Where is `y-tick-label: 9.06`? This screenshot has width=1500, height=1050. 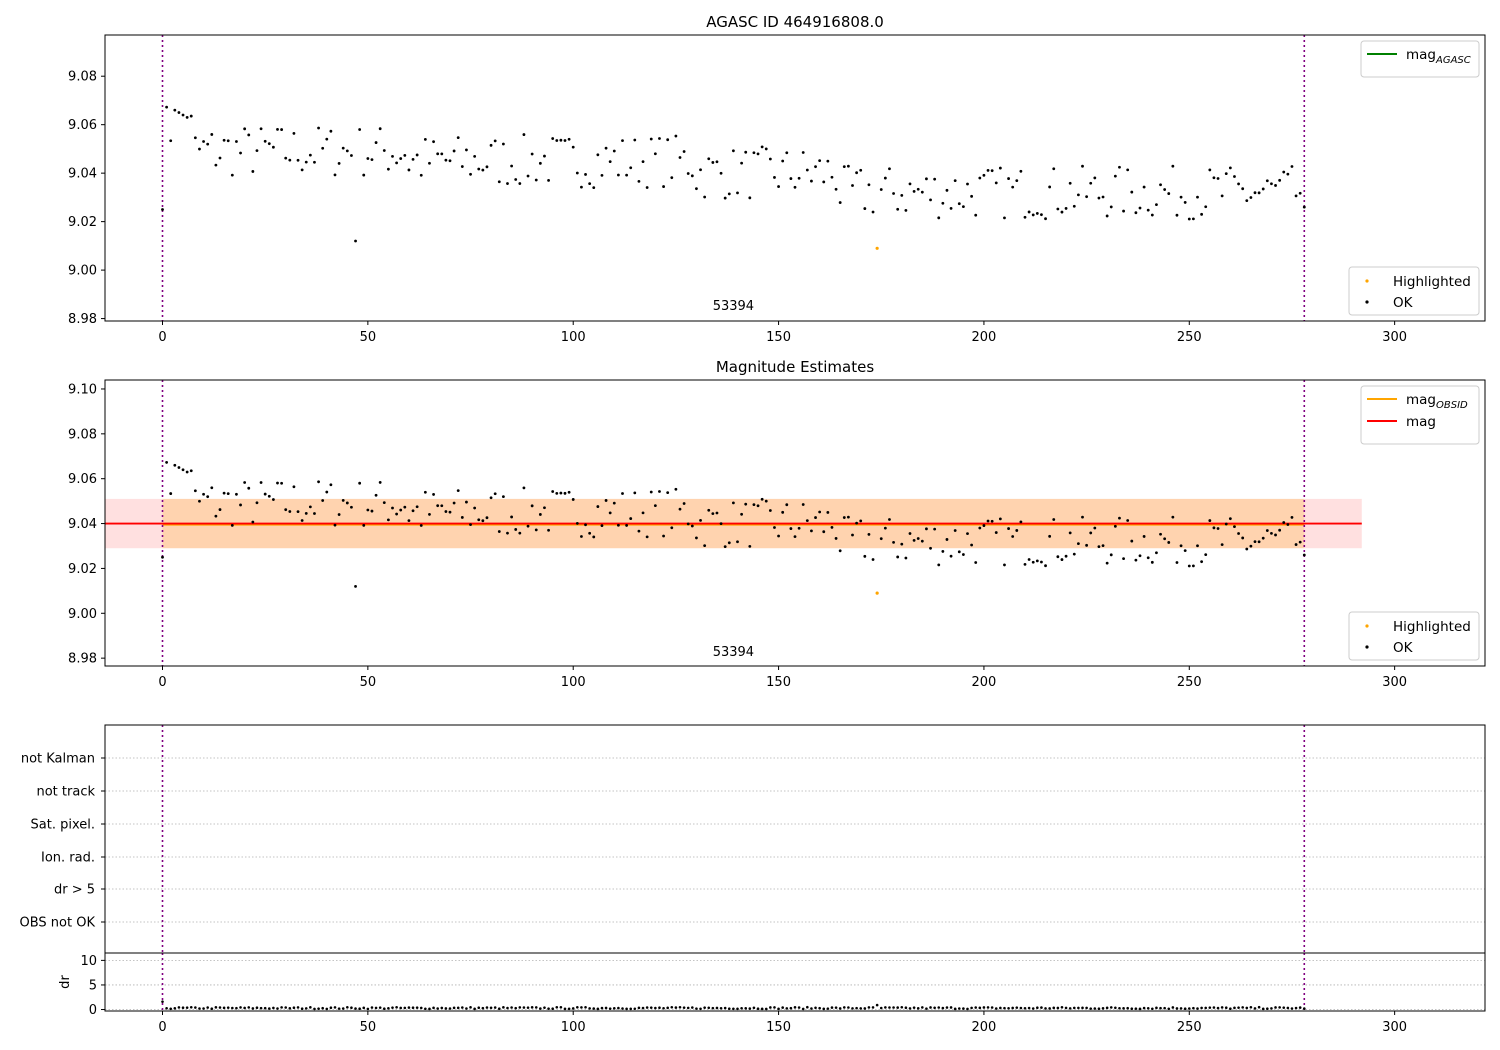
y-tick-label: 9.06 is located at coordinates (82, 125).